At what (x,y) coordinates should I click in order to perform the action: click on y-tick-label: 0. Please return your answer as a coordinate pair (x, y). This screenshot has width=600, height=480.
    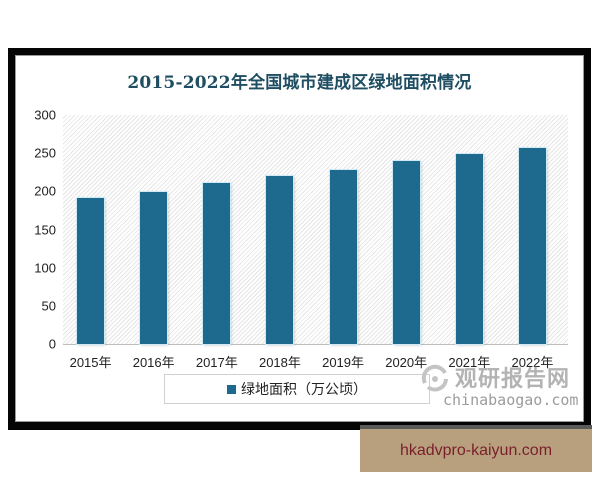
    Looking at the image, I should click on (52, 344).